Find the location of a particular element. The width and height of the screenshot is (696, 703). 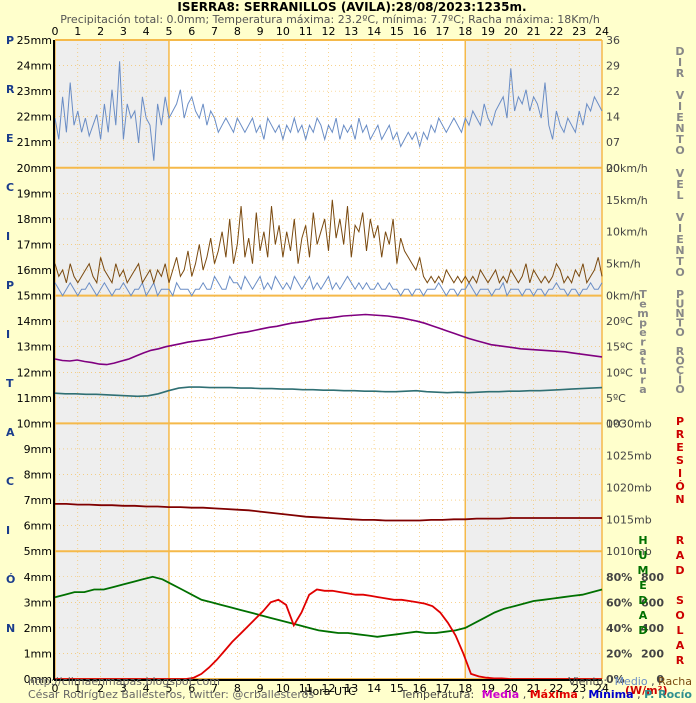

y-tick-left: 4mm is located at coordinates (38, 577).